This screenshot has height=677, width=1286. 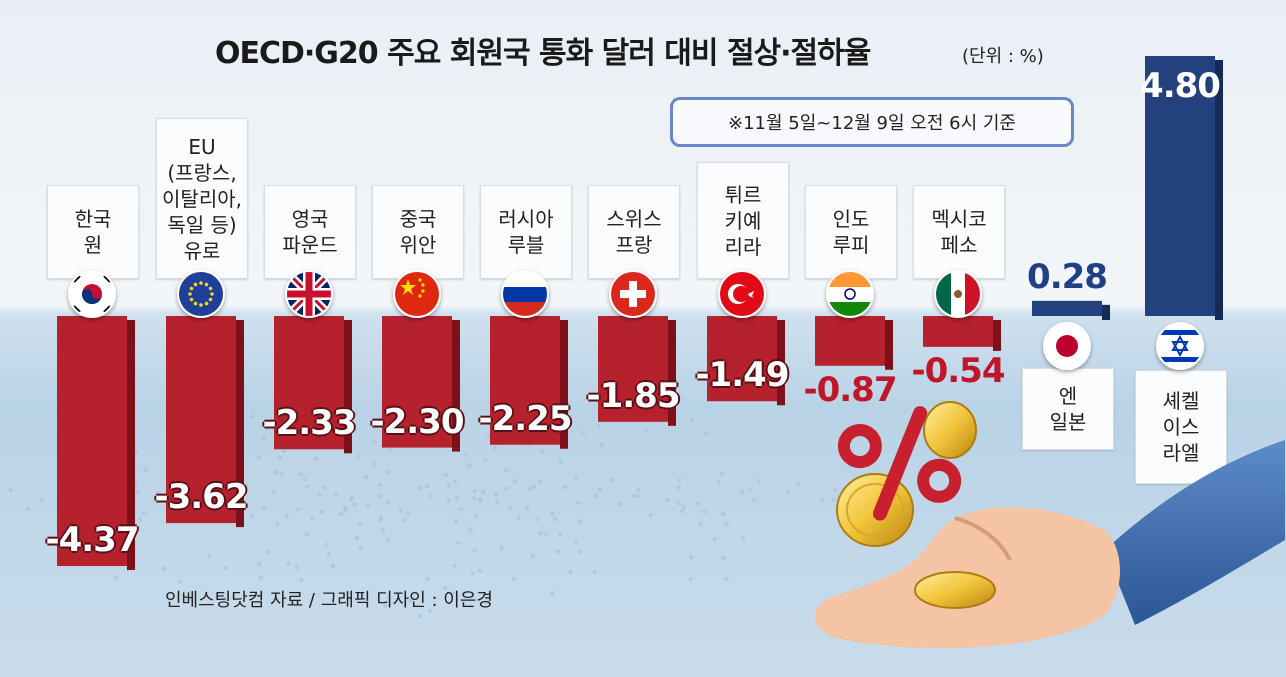 What do you see at coordinates (417, 421) in the screenshot?
I see `data-label: -2.30` at bounding box center [417, 421].